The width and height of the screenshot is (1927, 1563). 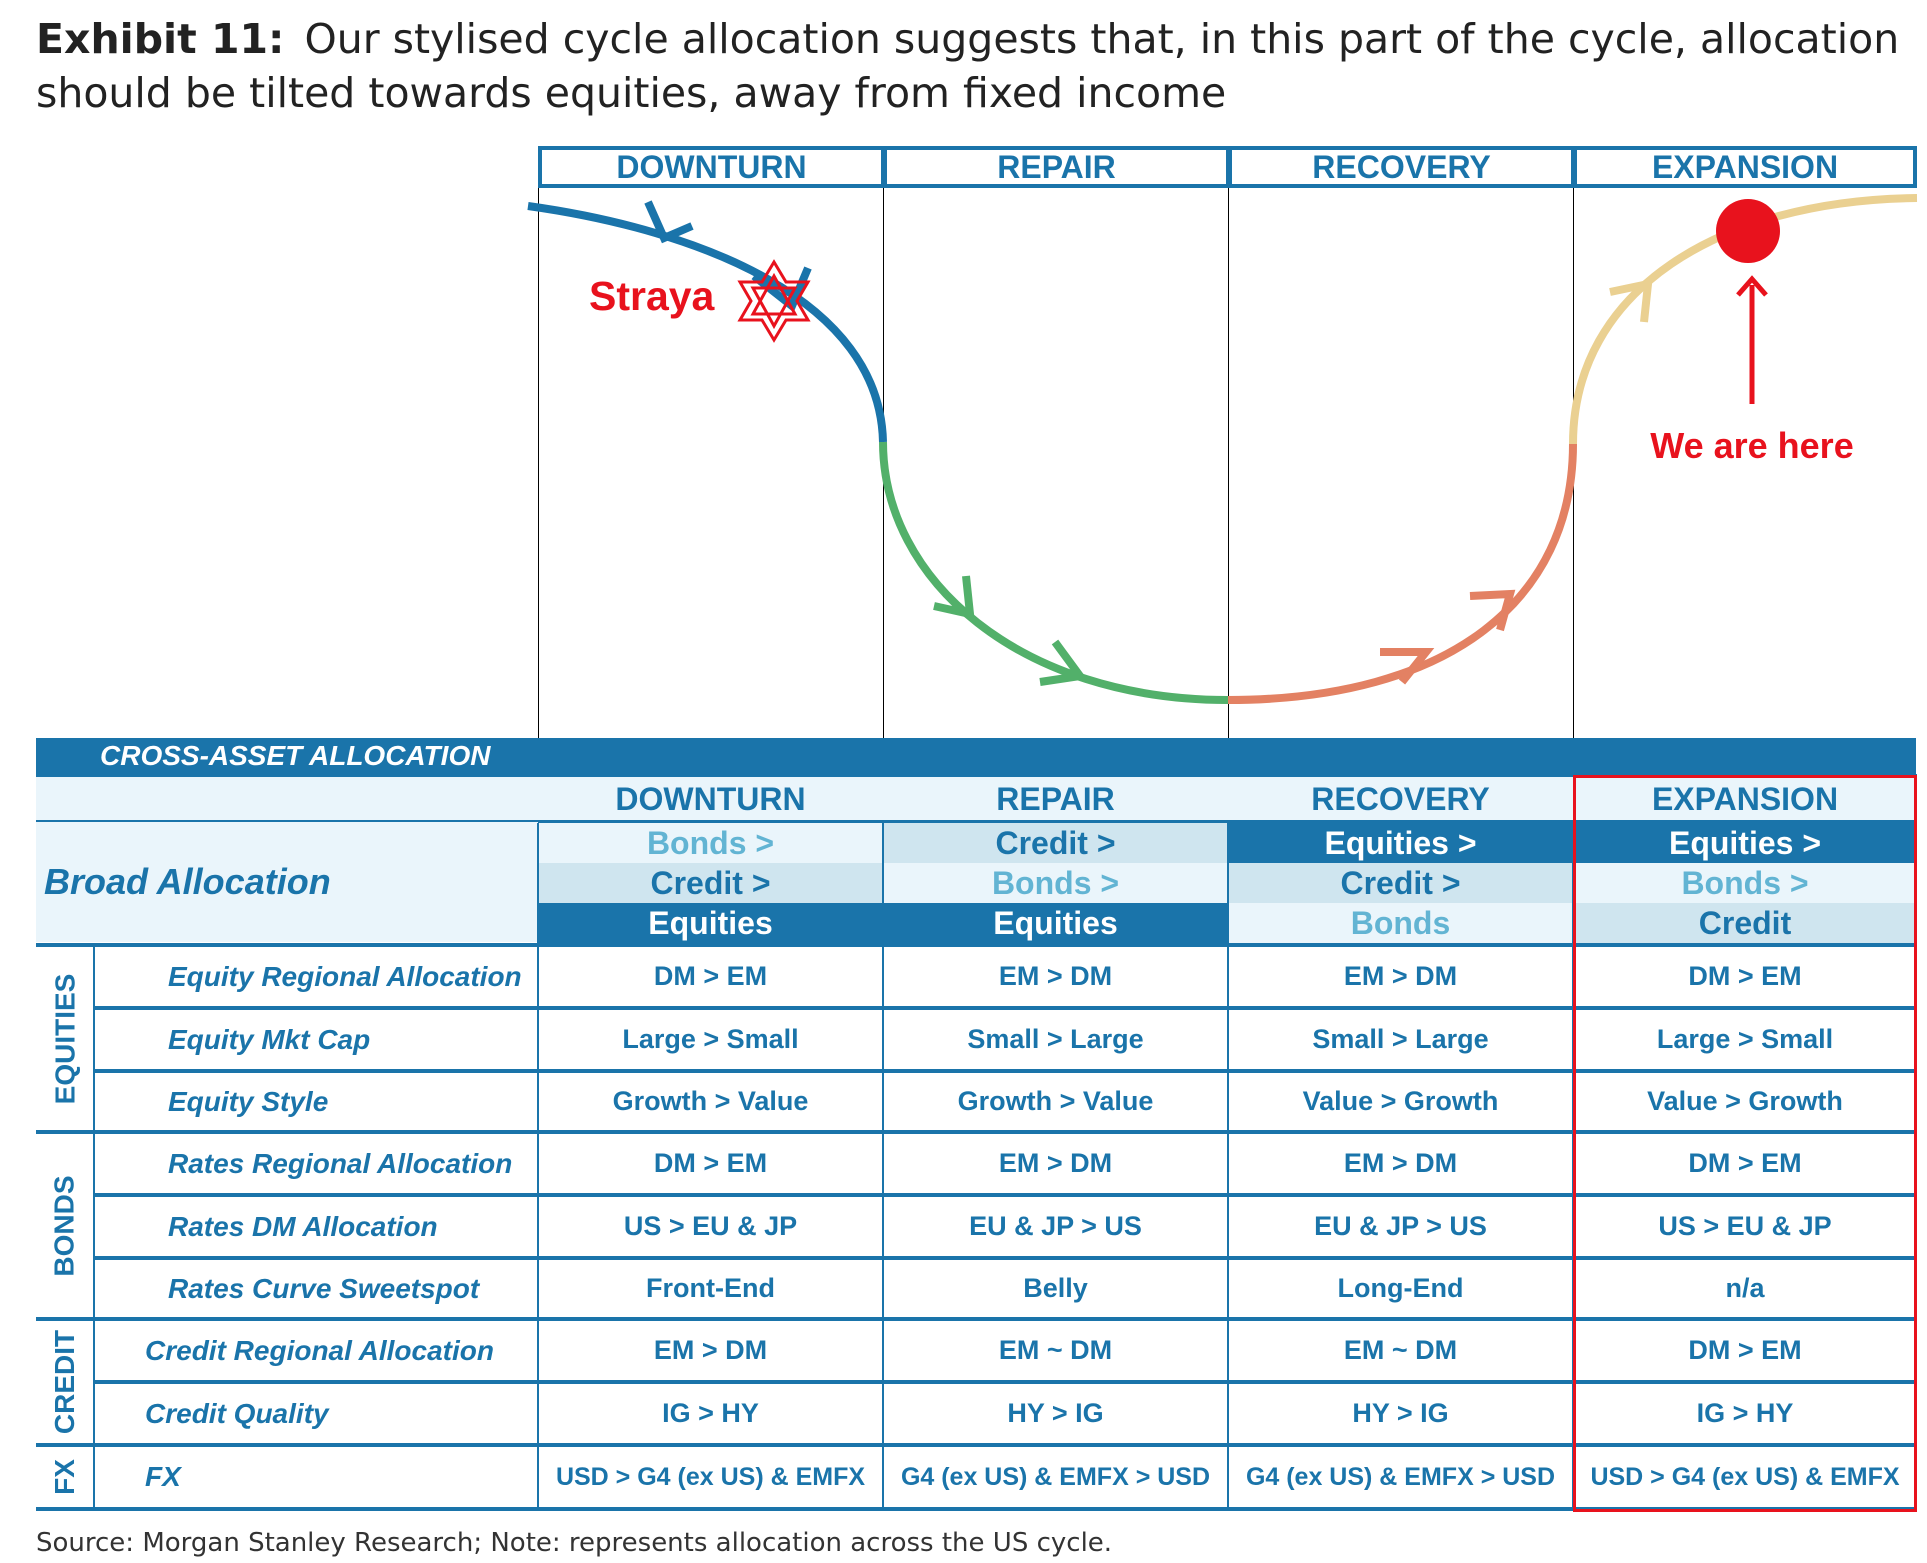 What do you see at coordinates (1400, 843) in the screenshot?
I see `broad-recovery-1: Equities >` at bounding box center [1400, 843].